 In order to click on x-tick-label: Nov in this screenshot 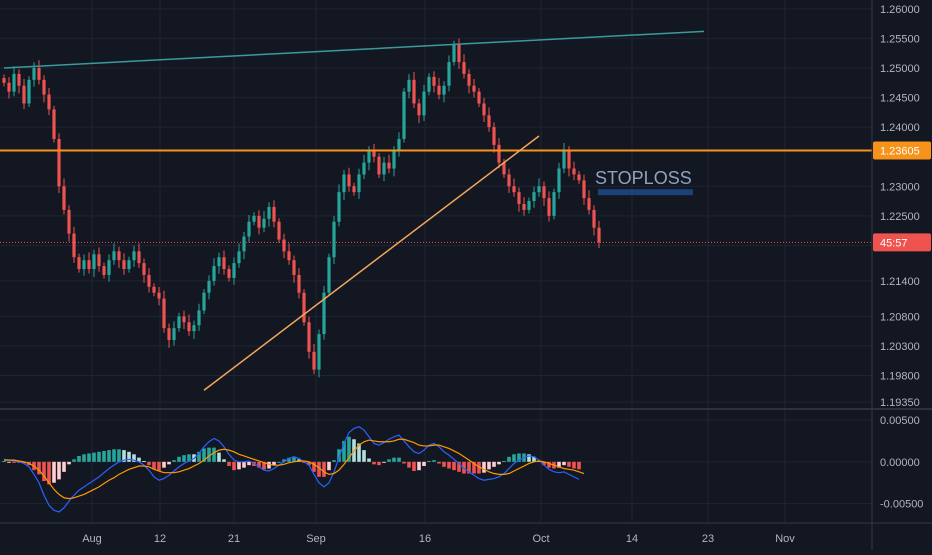, I will do `click(785, 539)`.